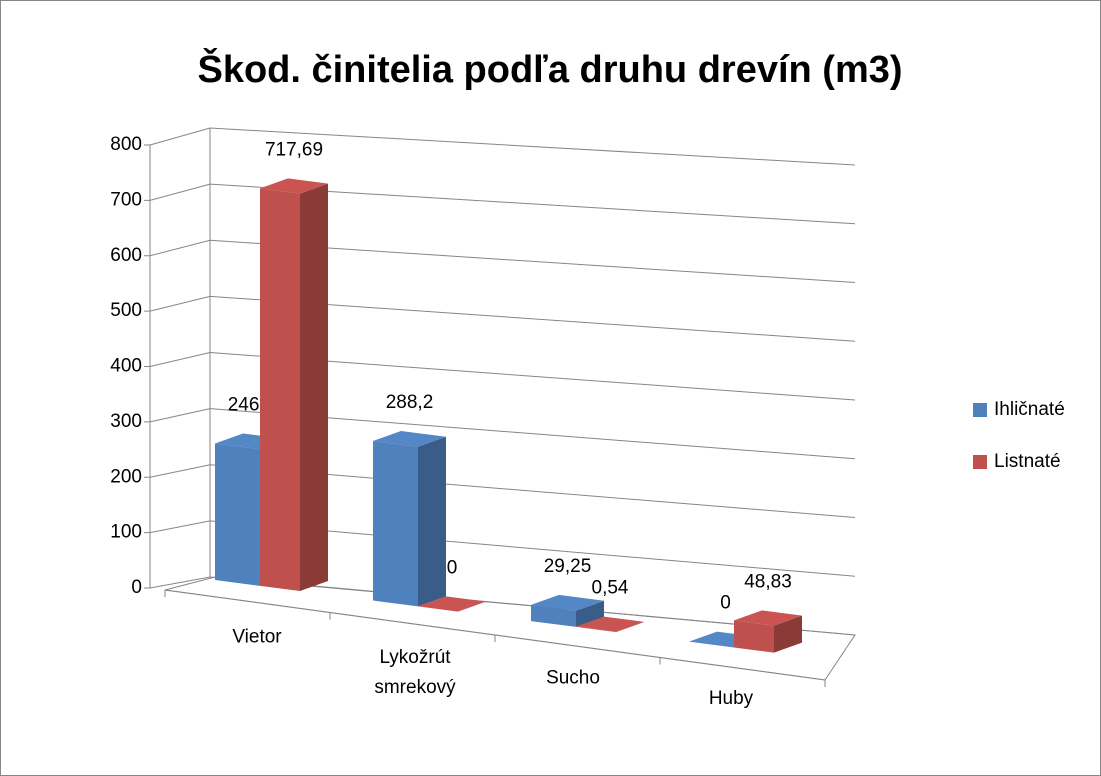  Describe the element at coordinates (768, 581) in the screenshot. I see `value-label: 48,83` at that location.